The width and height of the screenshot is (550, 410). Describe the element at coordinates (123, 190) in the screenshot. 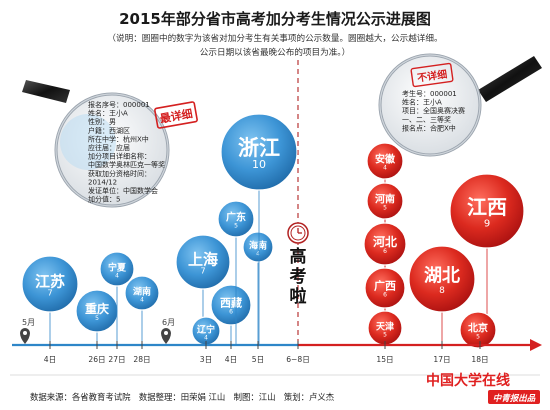

I see `card-left-line: 发证单位：中国数学会` at that location.